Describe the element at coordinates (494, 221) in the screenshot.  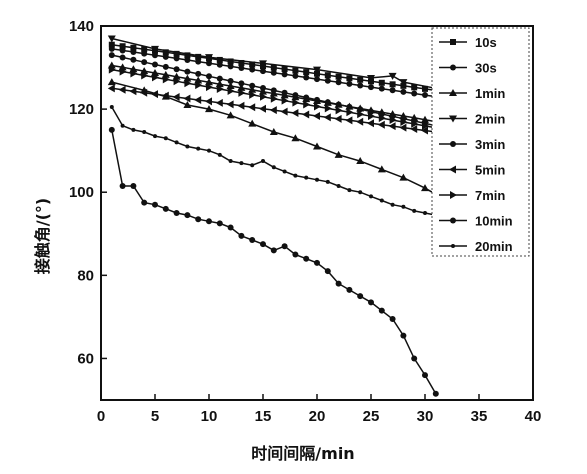
I see `legend-label: 10min` at that location.